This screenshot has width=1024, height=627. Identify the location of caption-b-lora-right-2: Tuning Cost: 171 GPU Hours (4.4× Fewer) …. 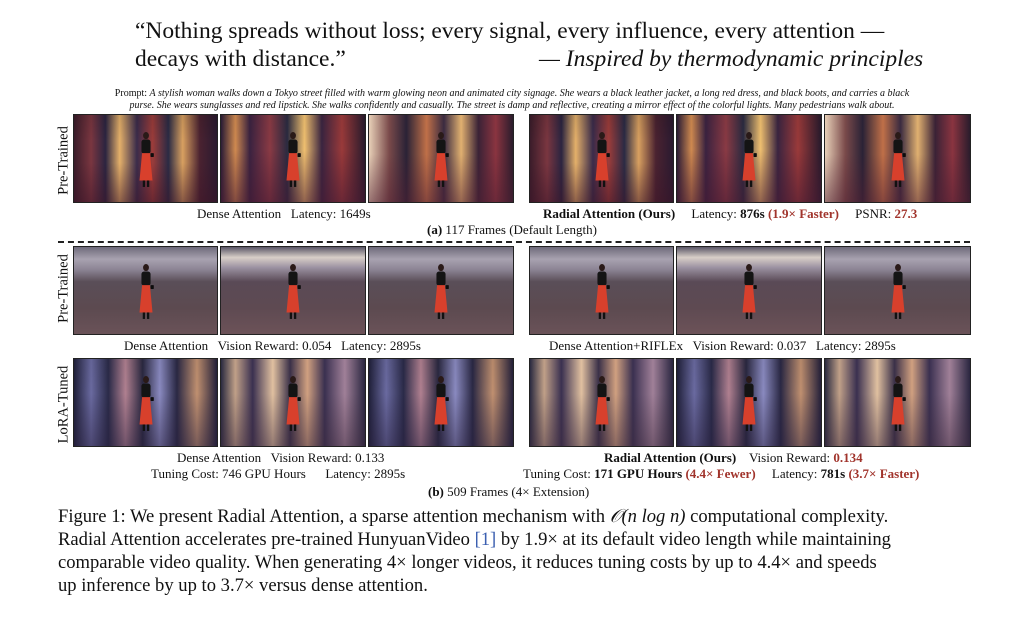
(721, 474).